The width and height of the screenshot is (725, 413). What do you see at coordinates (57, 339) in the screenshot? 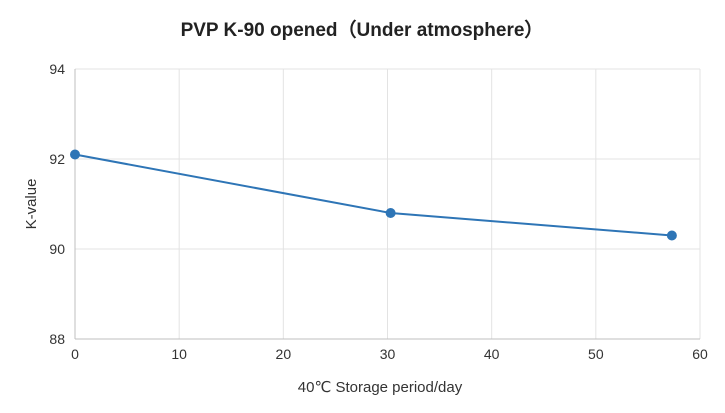
I see `y-tick-label: 88` at bounding box center [57, 339].